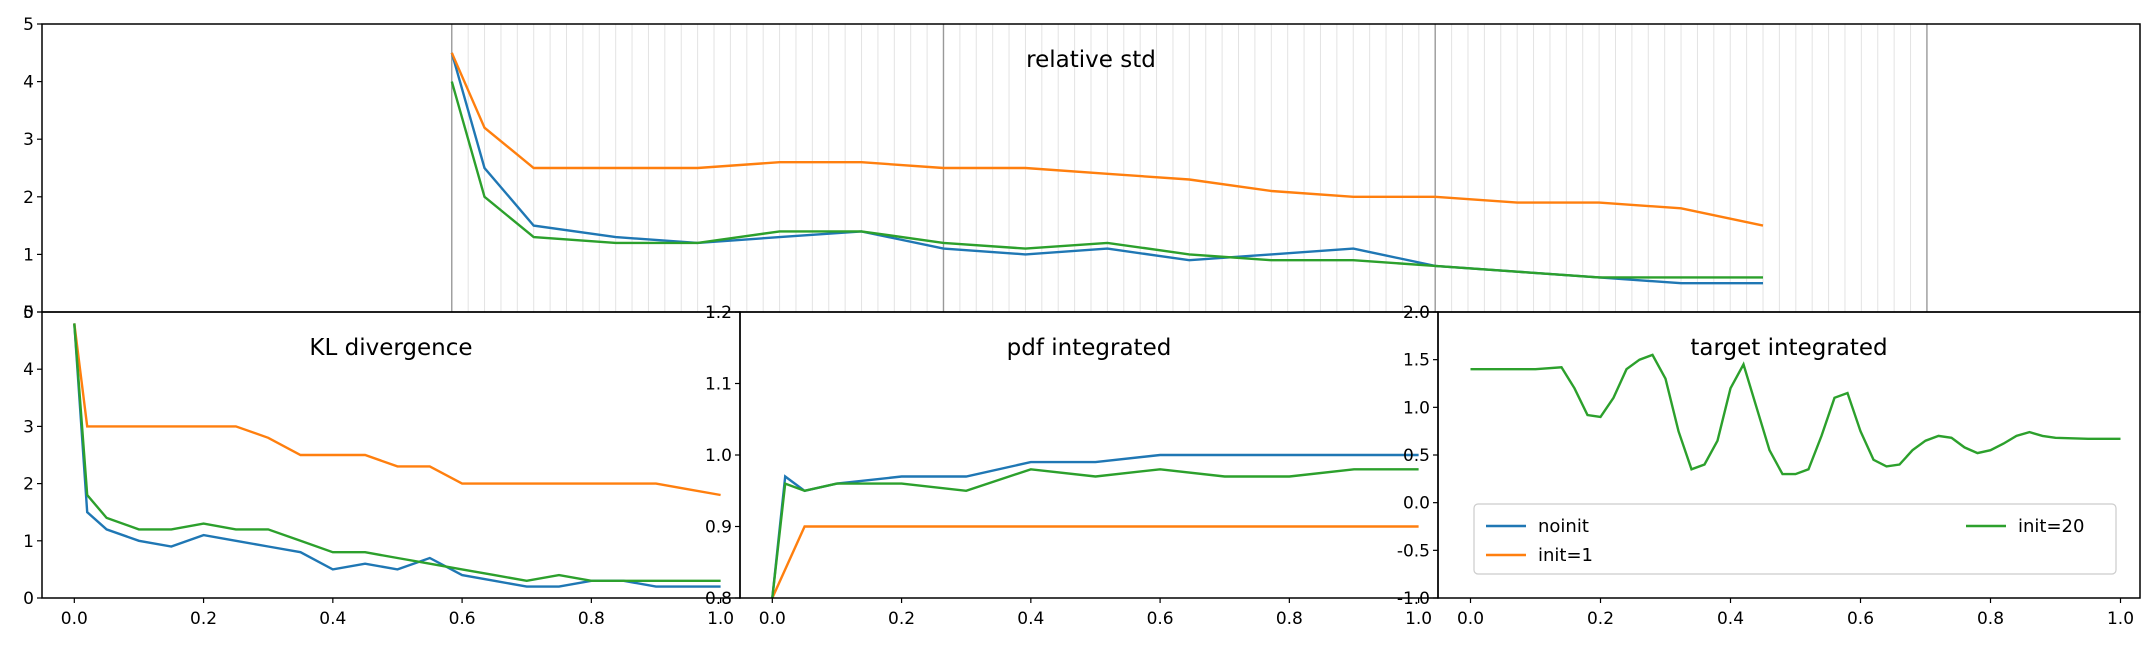  Describe the element at coordinates (1416, 313) in the screenshot. I see `y-tick-label: 2.0` at that location.